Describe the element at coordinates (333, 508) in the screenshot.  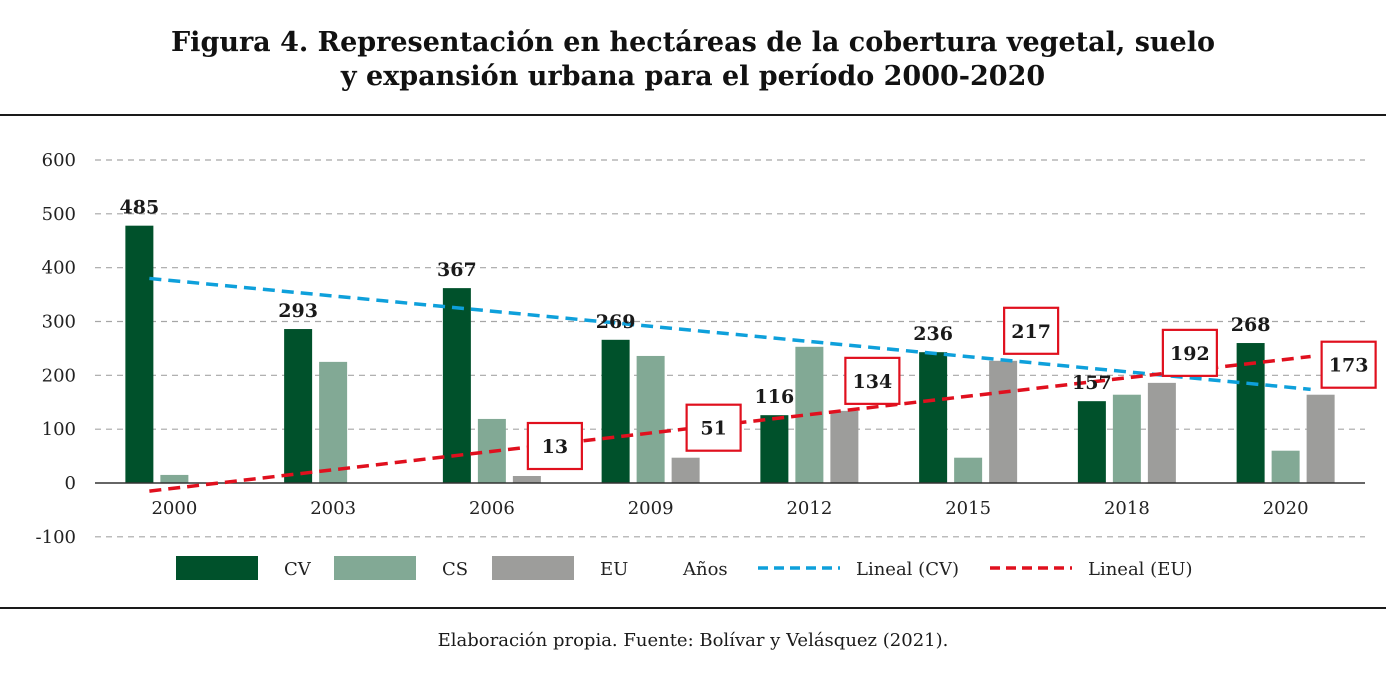
I see `x-tick-label: 2003` at that location.